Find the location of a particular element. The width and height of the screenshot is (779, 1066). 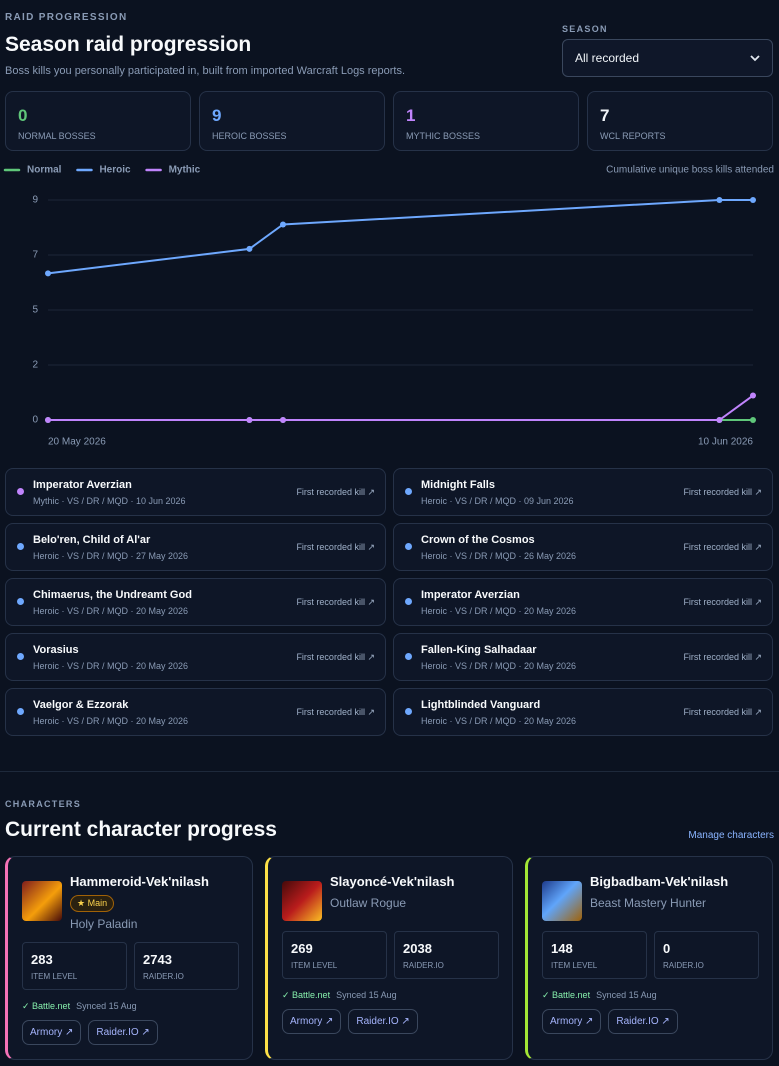

stat-box: 148 ITEM LEVEL is located at coordinates (594, 955).